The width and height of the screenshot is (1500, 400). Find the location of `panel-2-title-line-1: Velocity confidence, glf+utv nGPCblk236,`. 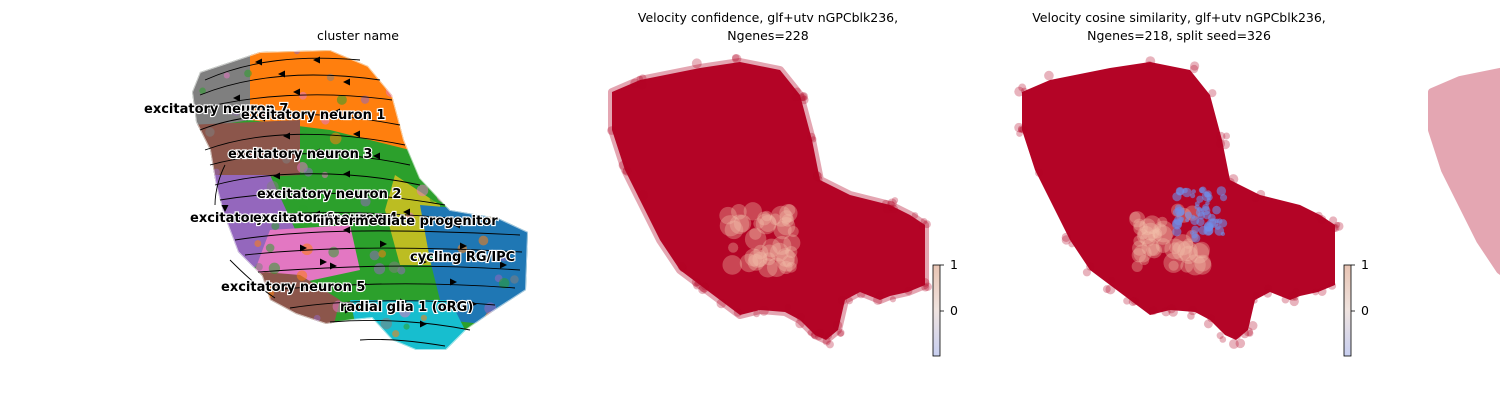

panel-2-title-line-1: Velocity confidence, glf+utv nGPCblk236, is located at coordinates (768, 17).